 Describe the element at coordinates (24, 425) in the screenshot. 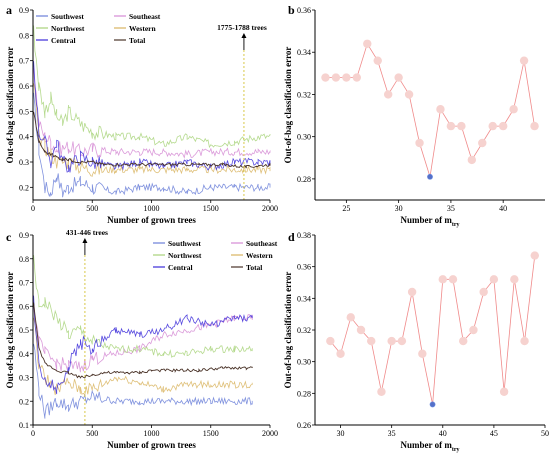

I see `y-tick-label: 0.1` at that location.